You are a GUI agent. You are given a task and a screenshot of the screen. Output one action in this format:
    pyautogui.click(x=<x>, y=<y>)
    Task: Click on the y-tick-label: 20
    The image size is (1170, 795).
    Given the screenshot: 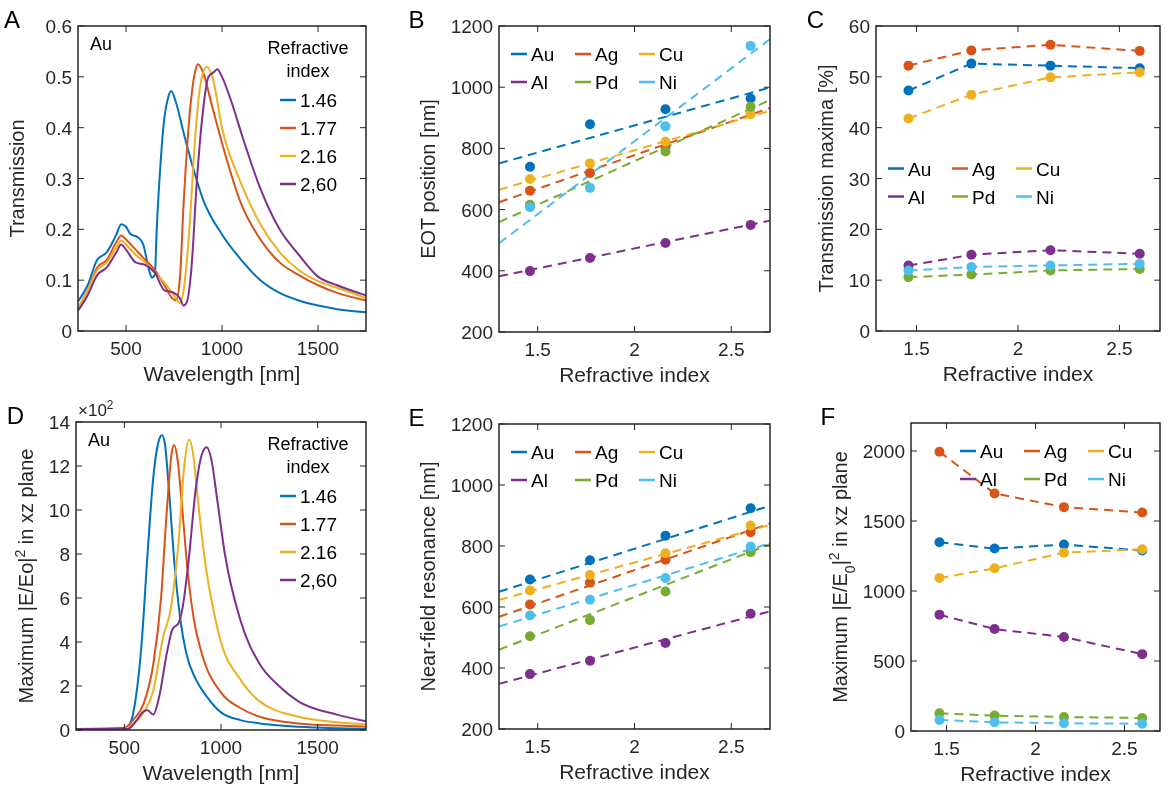 What is the action you would take?
    pyautogui.click(x=859, y=230)
    